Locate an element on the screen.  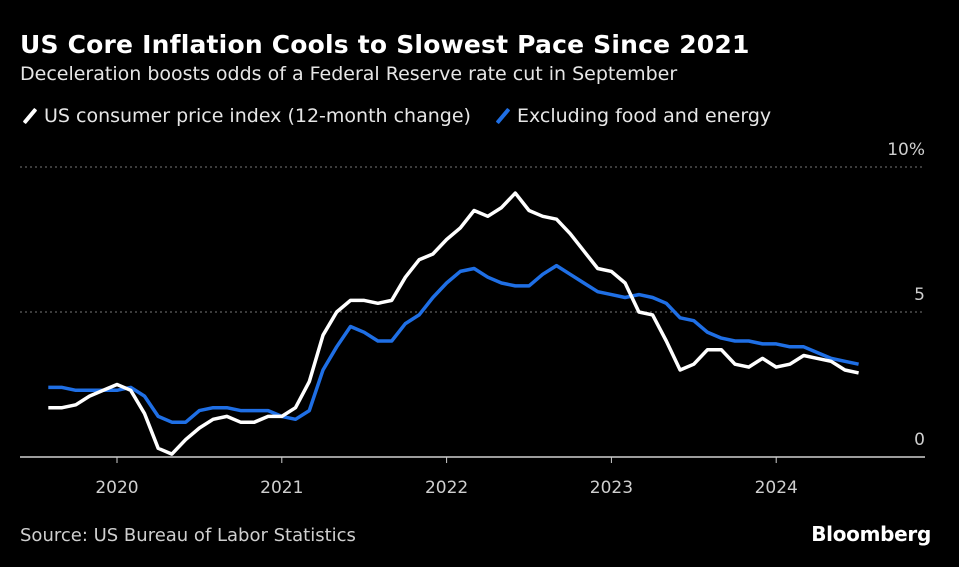
x-tick-label: 2023 is located at coordinates (611, 488).